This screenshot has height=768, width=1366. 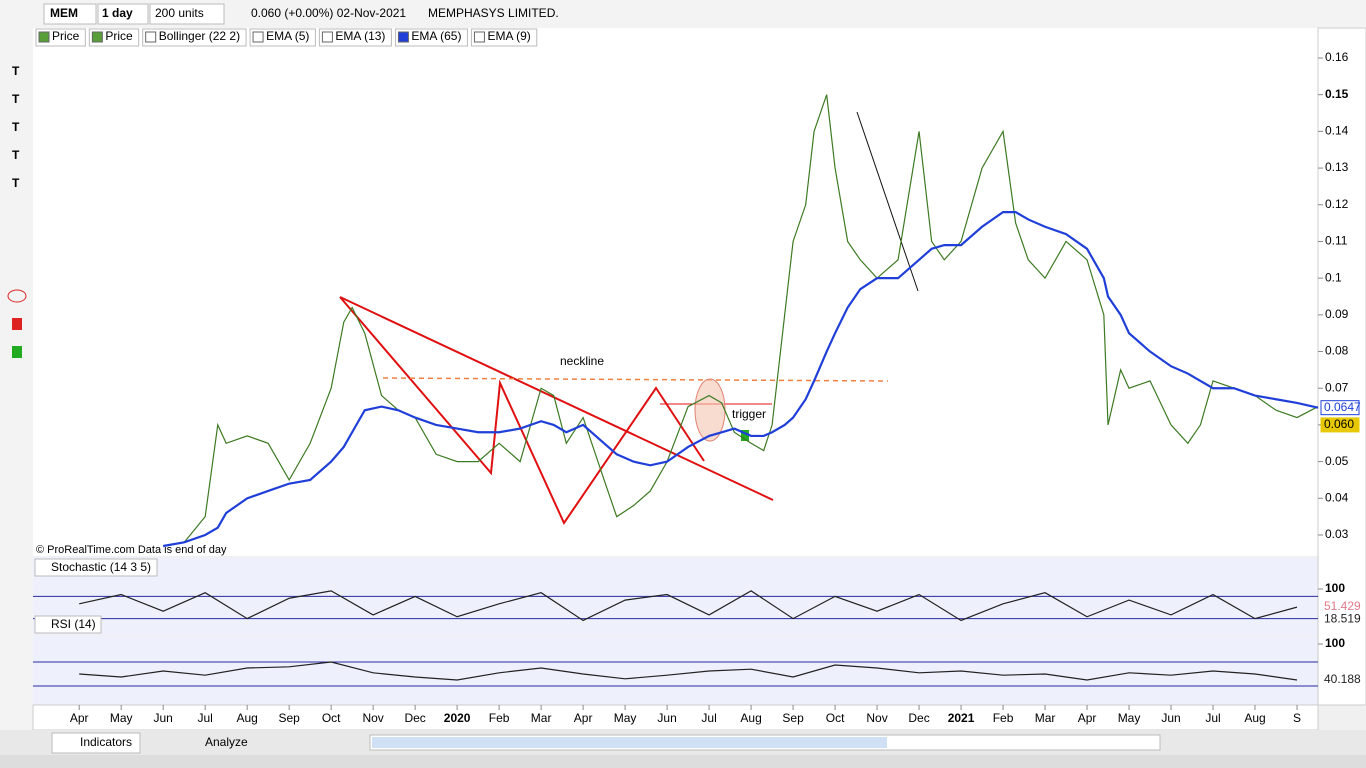 I want to click on y-tick-label: 0.08, so click(x=1337, y=351).